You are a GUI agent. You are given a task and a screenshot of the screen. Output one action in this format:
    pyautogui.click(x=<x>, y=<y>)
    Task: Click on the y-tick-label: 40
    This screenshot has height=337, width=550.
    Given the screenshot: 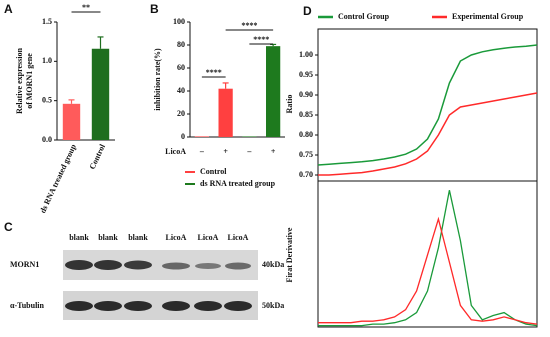 What is the action you would take?
    pyautogui.click(x=181, y=90)
    